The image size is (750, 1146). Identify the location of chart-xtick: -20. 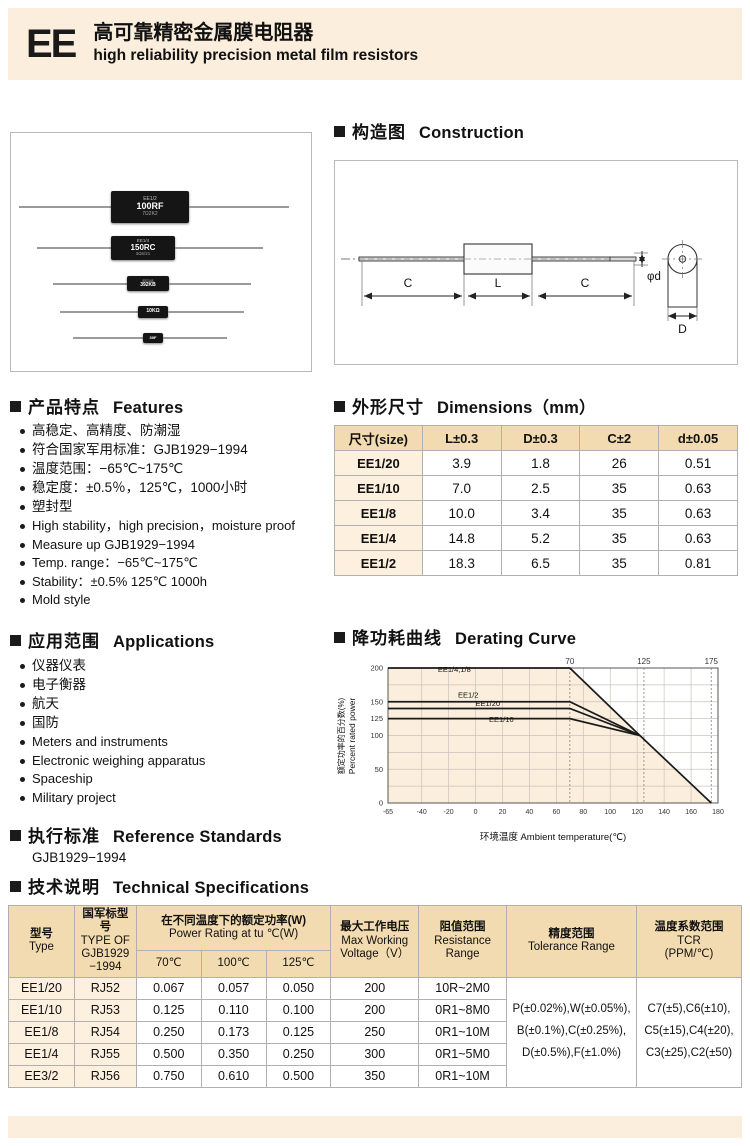
(449, 812).